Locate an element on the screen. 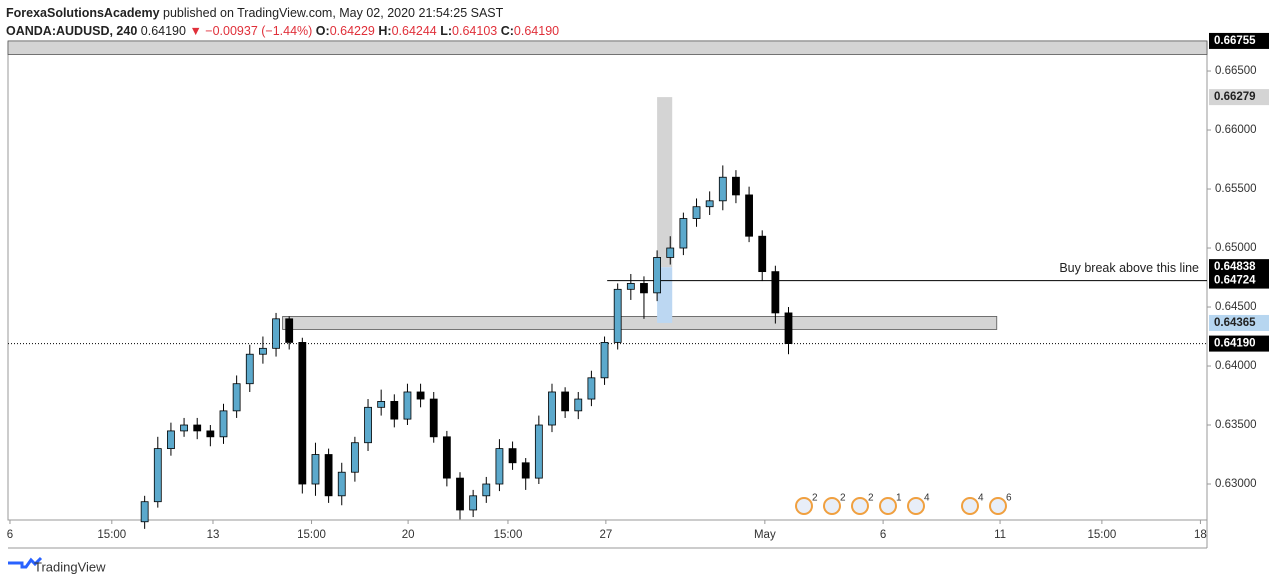 The height and width of the screenshot is (586, 1274). position-target is located at coordinates (665, 182).